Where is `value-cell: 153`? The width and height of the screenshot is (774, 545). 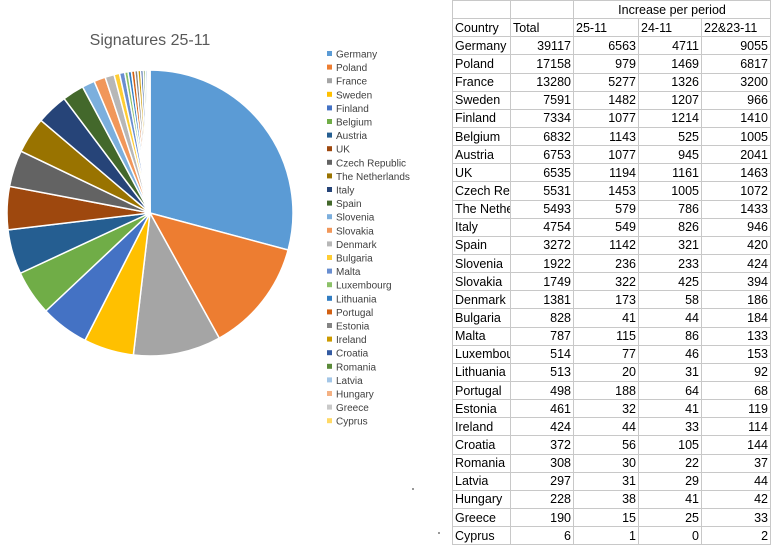 value-cell: 153 is located at coordinates (736, 354).